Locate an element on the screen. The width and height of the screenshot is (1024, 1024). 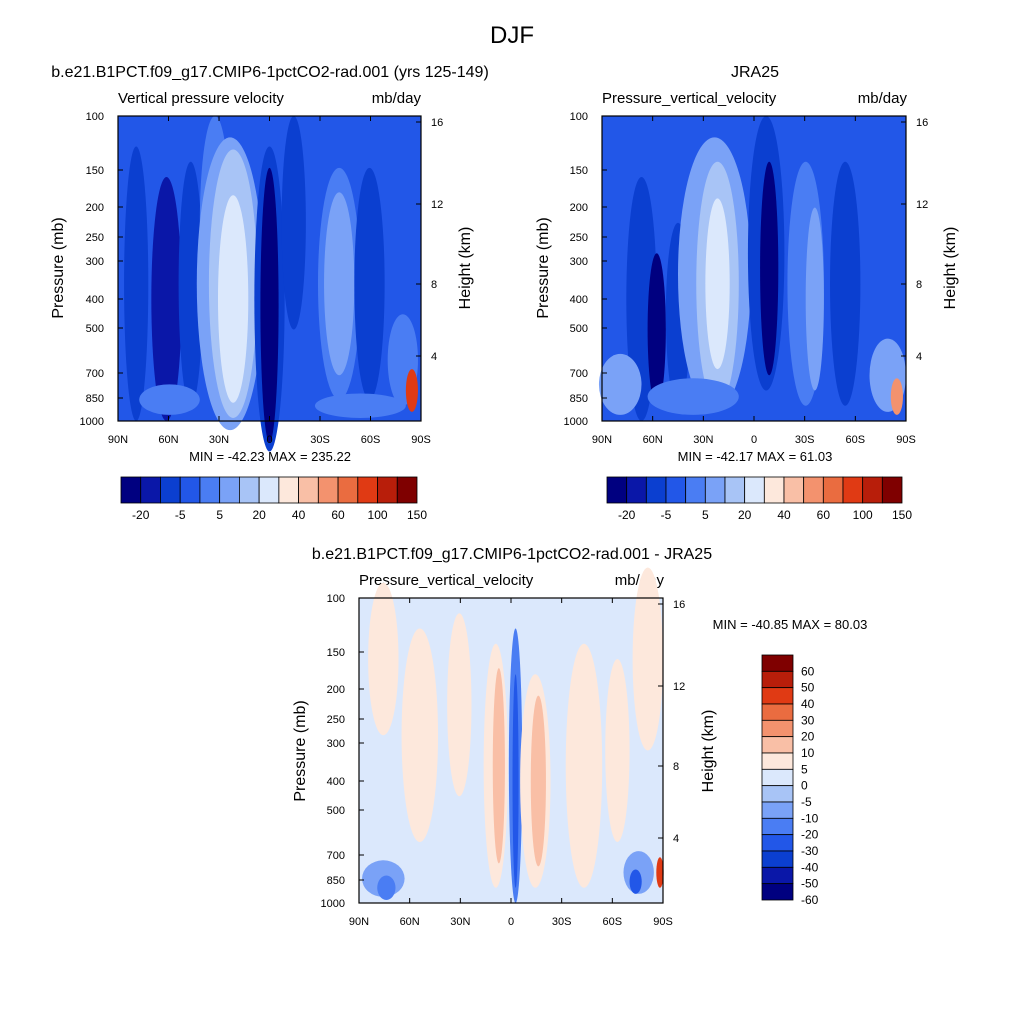
colorbar-label: 5 is located at coordinates (705, 515).